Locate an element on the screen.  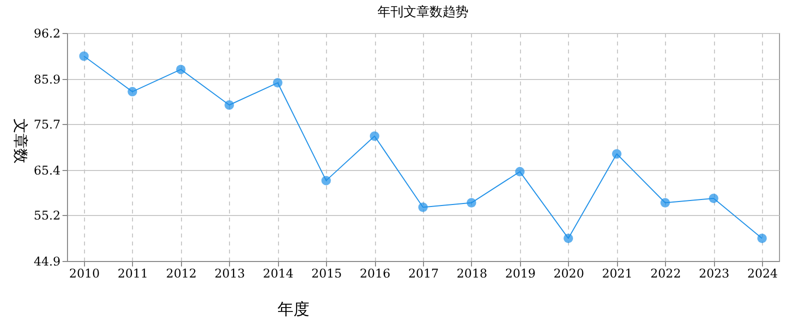
y-axis-title: 文章数 is located at coordinates (21, 141).